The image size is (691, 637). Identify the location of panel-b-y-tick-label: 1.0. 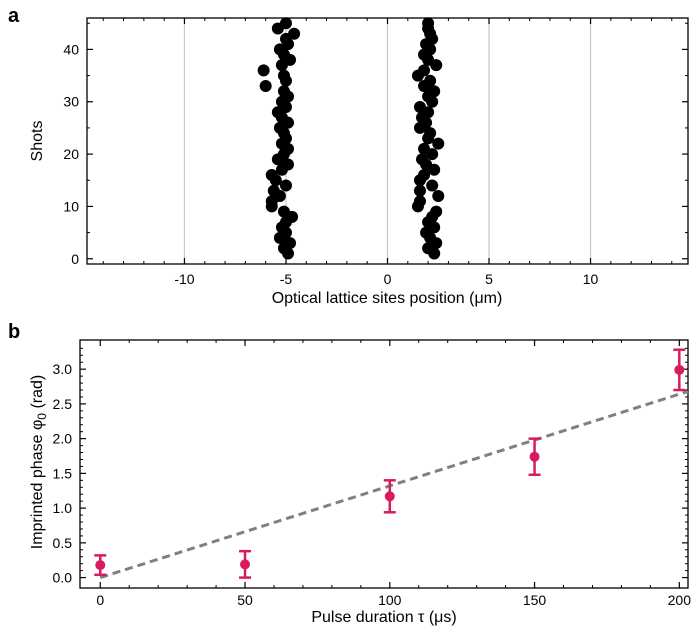
(63, 508).